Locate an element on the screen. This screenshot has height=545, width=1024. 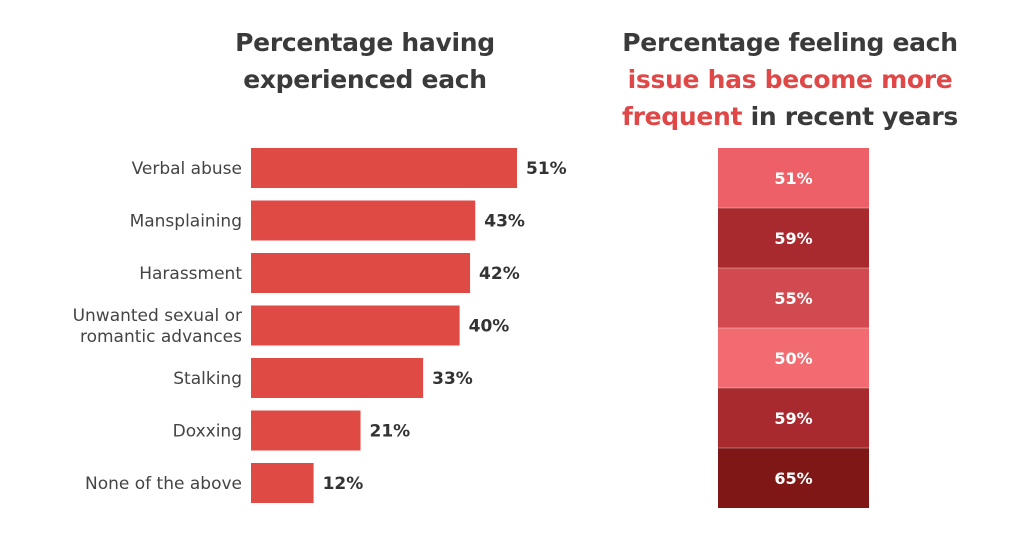
cell-value-label: 50% is located at coordinates (793, 358).